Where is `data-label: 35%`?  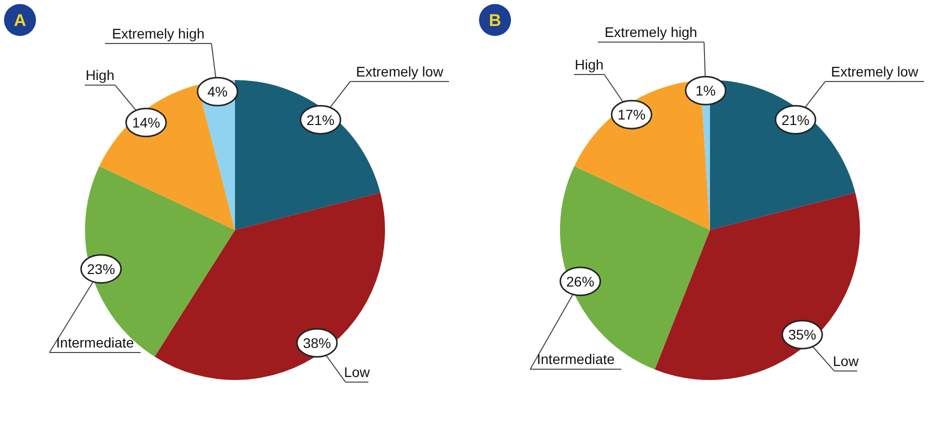
data-label: 35% is located at coordinates (802, 334).